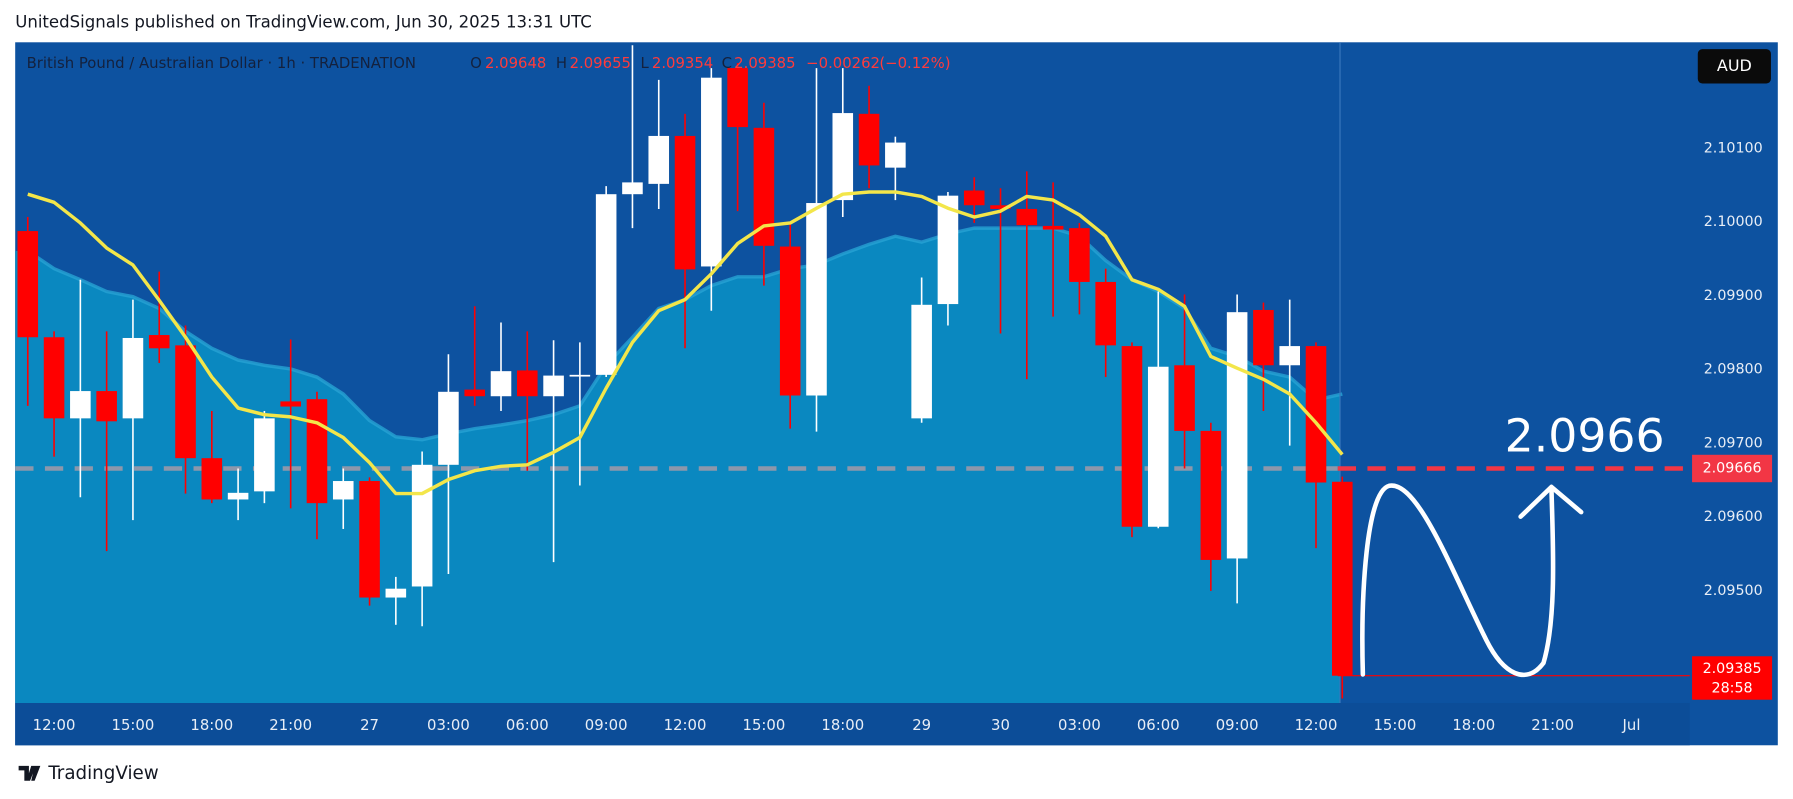 This screenshot has width=1793, height=799. What do you see at coordinates (102, 773) in the screenshot?
I see `branding: TradingView` at bounding box center [102, 773].